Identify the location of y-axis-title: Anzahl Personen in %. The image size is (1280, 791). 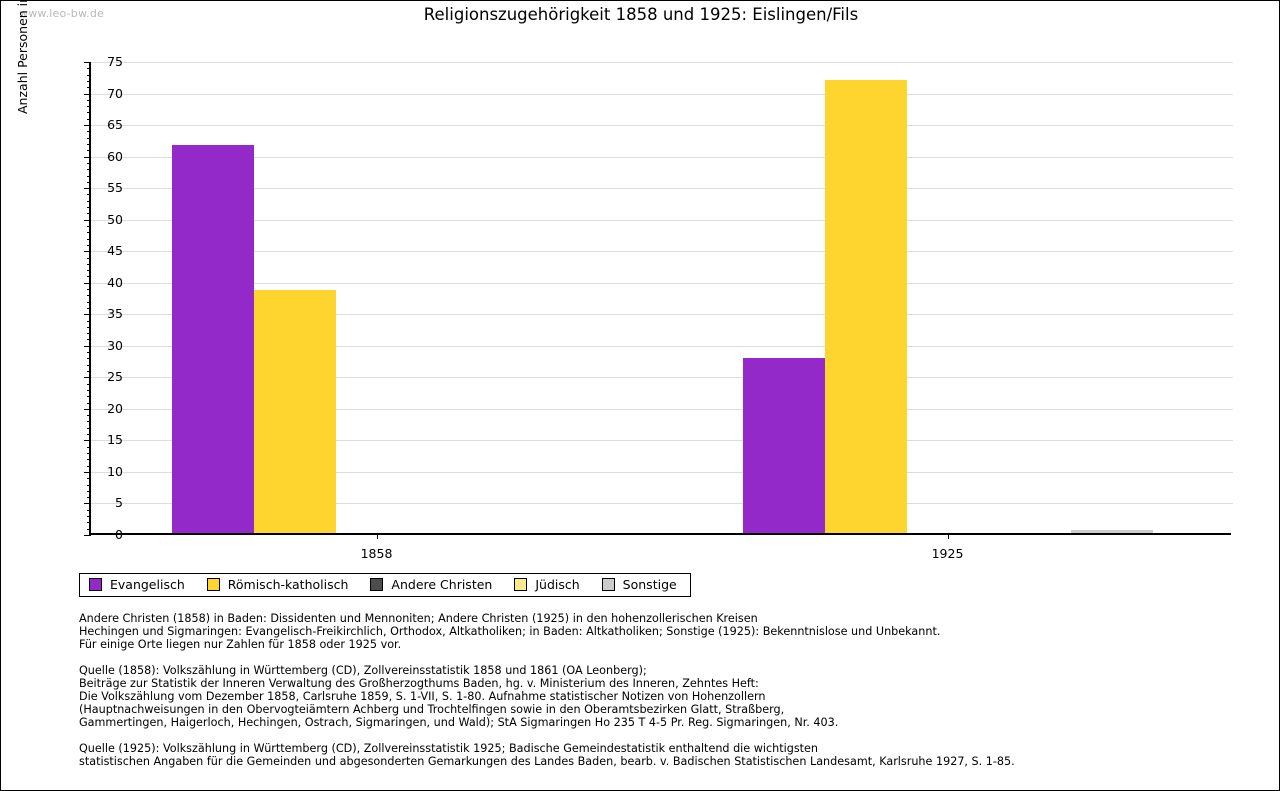
(22, 57).